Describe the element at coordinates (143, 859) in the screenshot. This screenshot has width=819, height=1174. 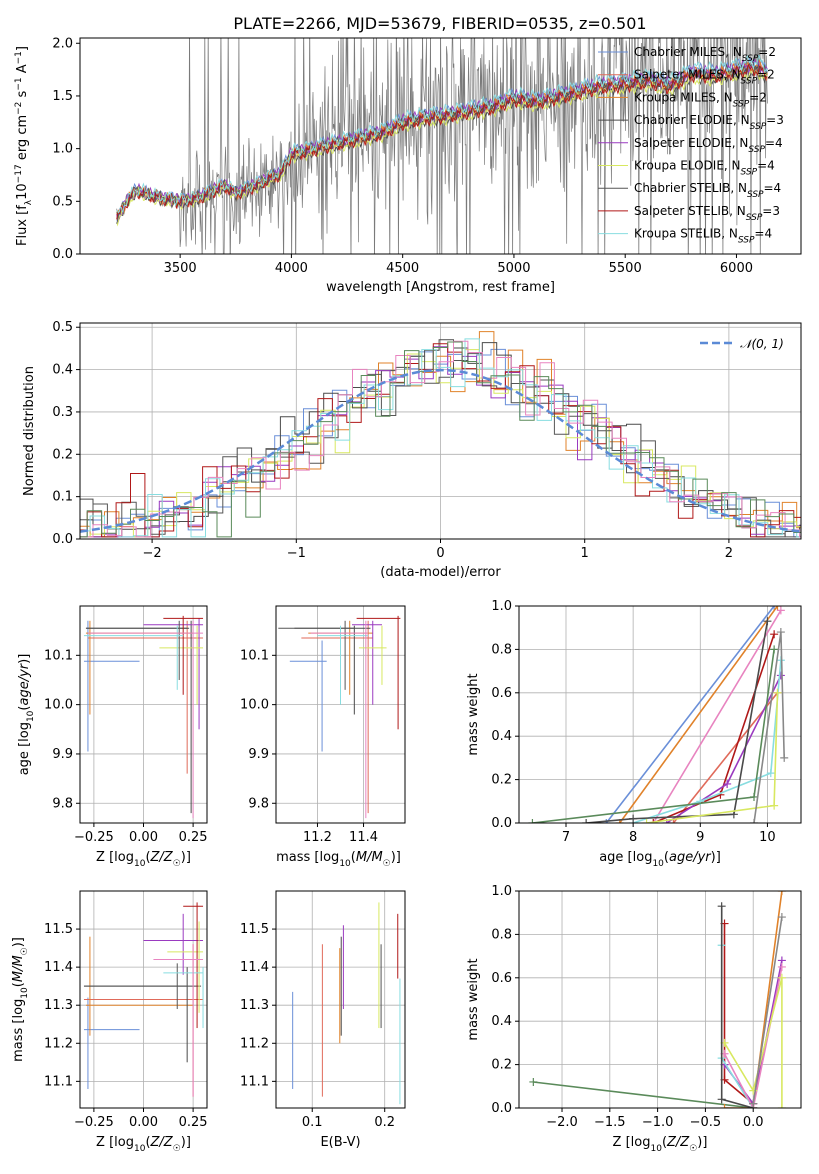
I see `x-axis-label: Z [log10(Z/Z☉)]` at that location.